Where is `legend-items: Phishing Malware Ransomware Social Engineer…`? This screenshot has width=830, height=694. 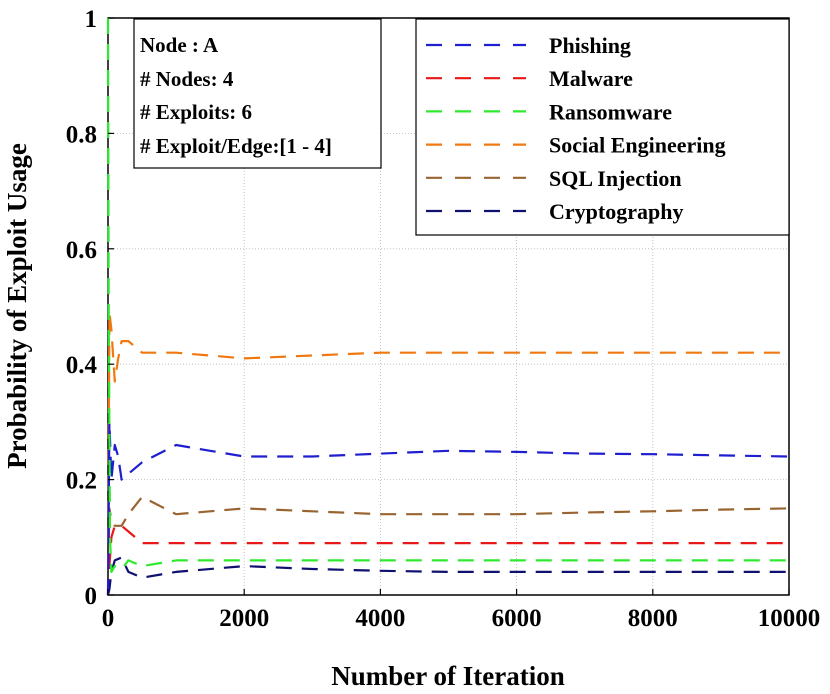 legend-items: Phishing Malware Ransomware Social Engineer… is located at coordinates (576, 128).